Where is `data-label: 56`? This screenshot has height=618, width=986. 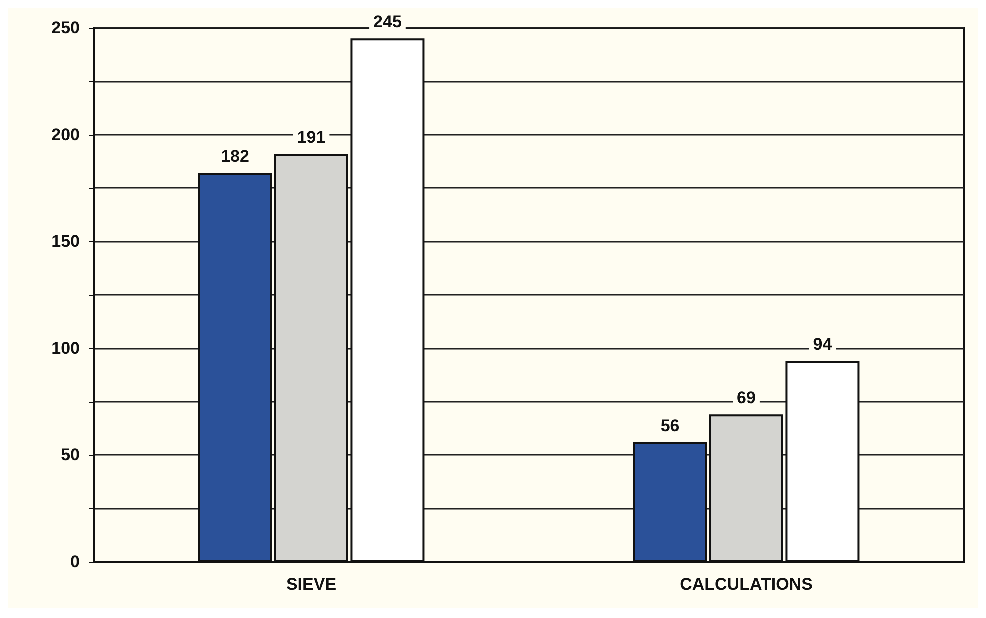
data-label: 56 is located at coordinates (670, 426).